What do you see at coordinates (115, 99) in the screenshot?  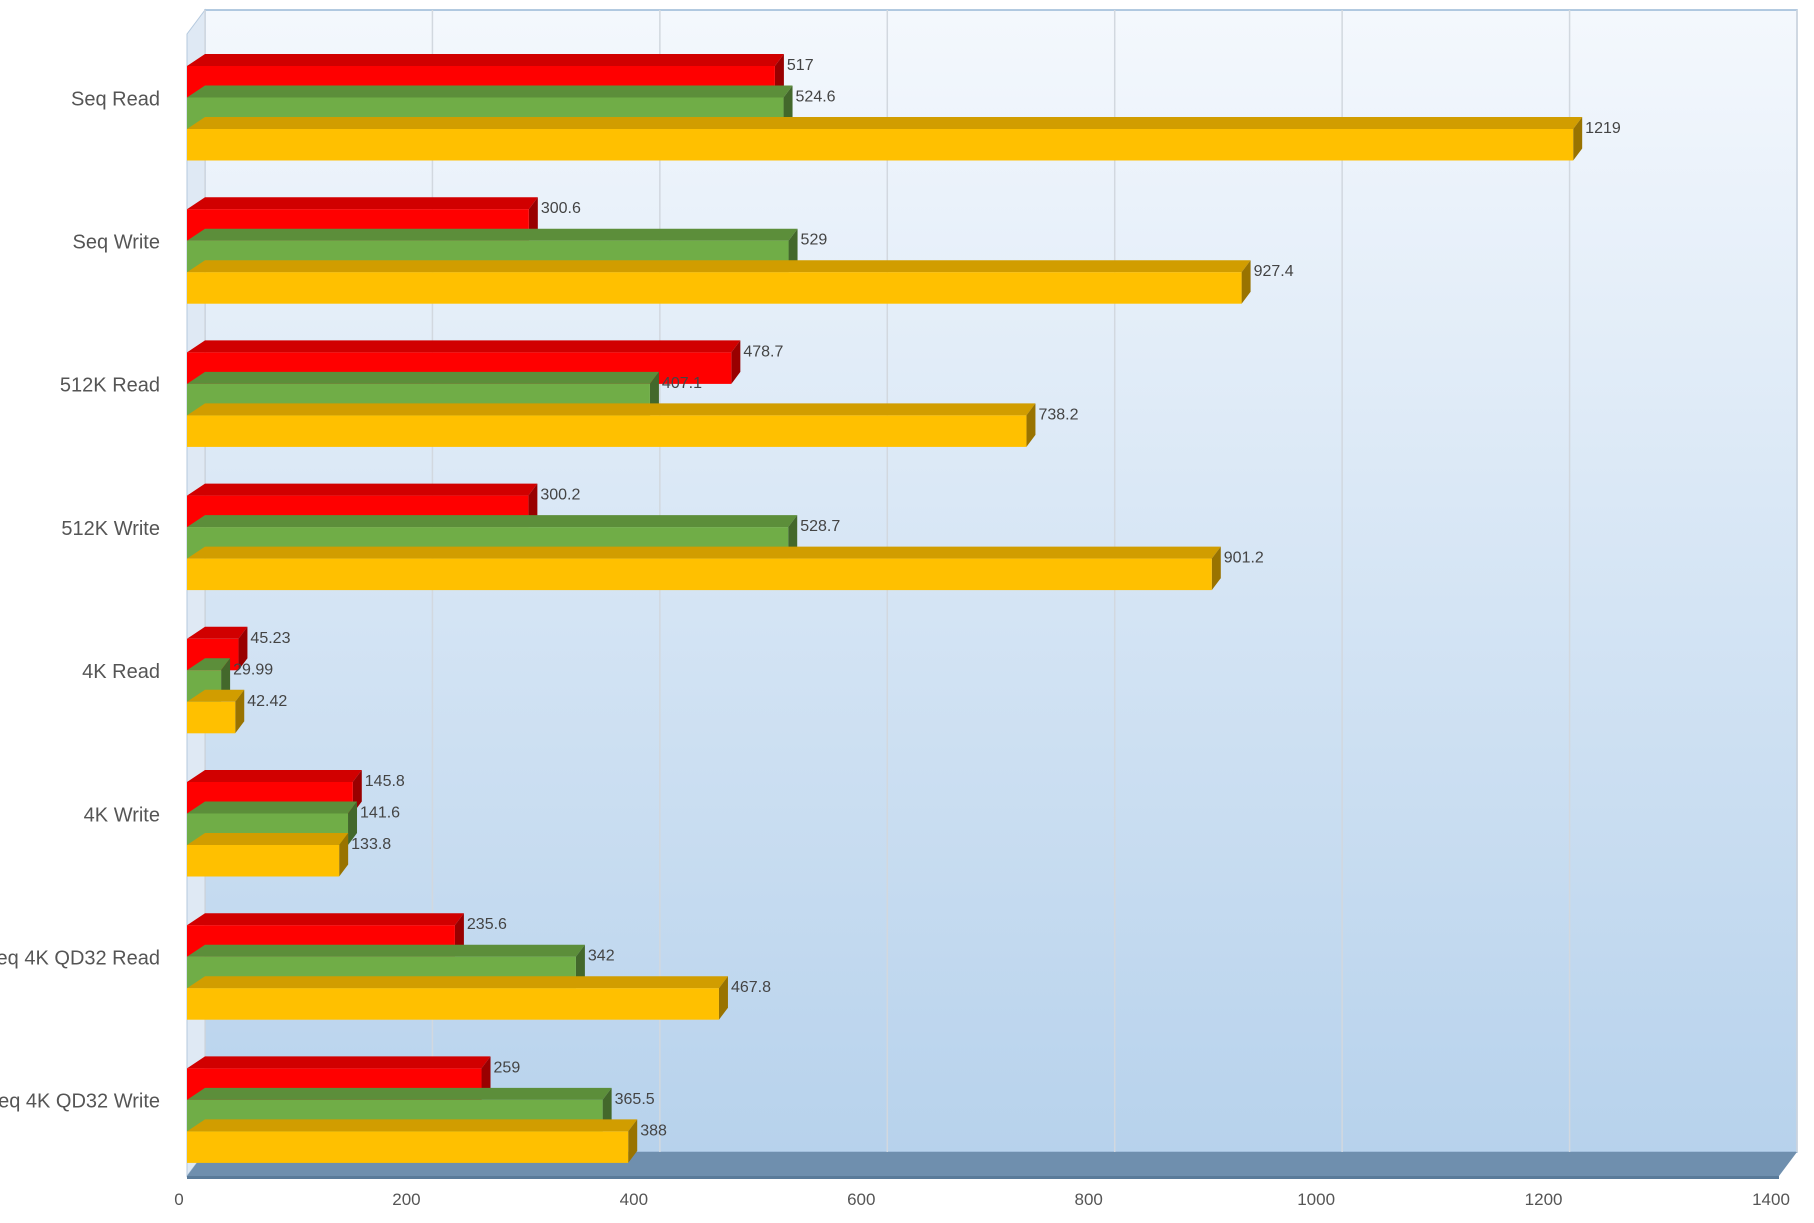 I see `category-label: Seq Read` at bounding box center [115, 99].